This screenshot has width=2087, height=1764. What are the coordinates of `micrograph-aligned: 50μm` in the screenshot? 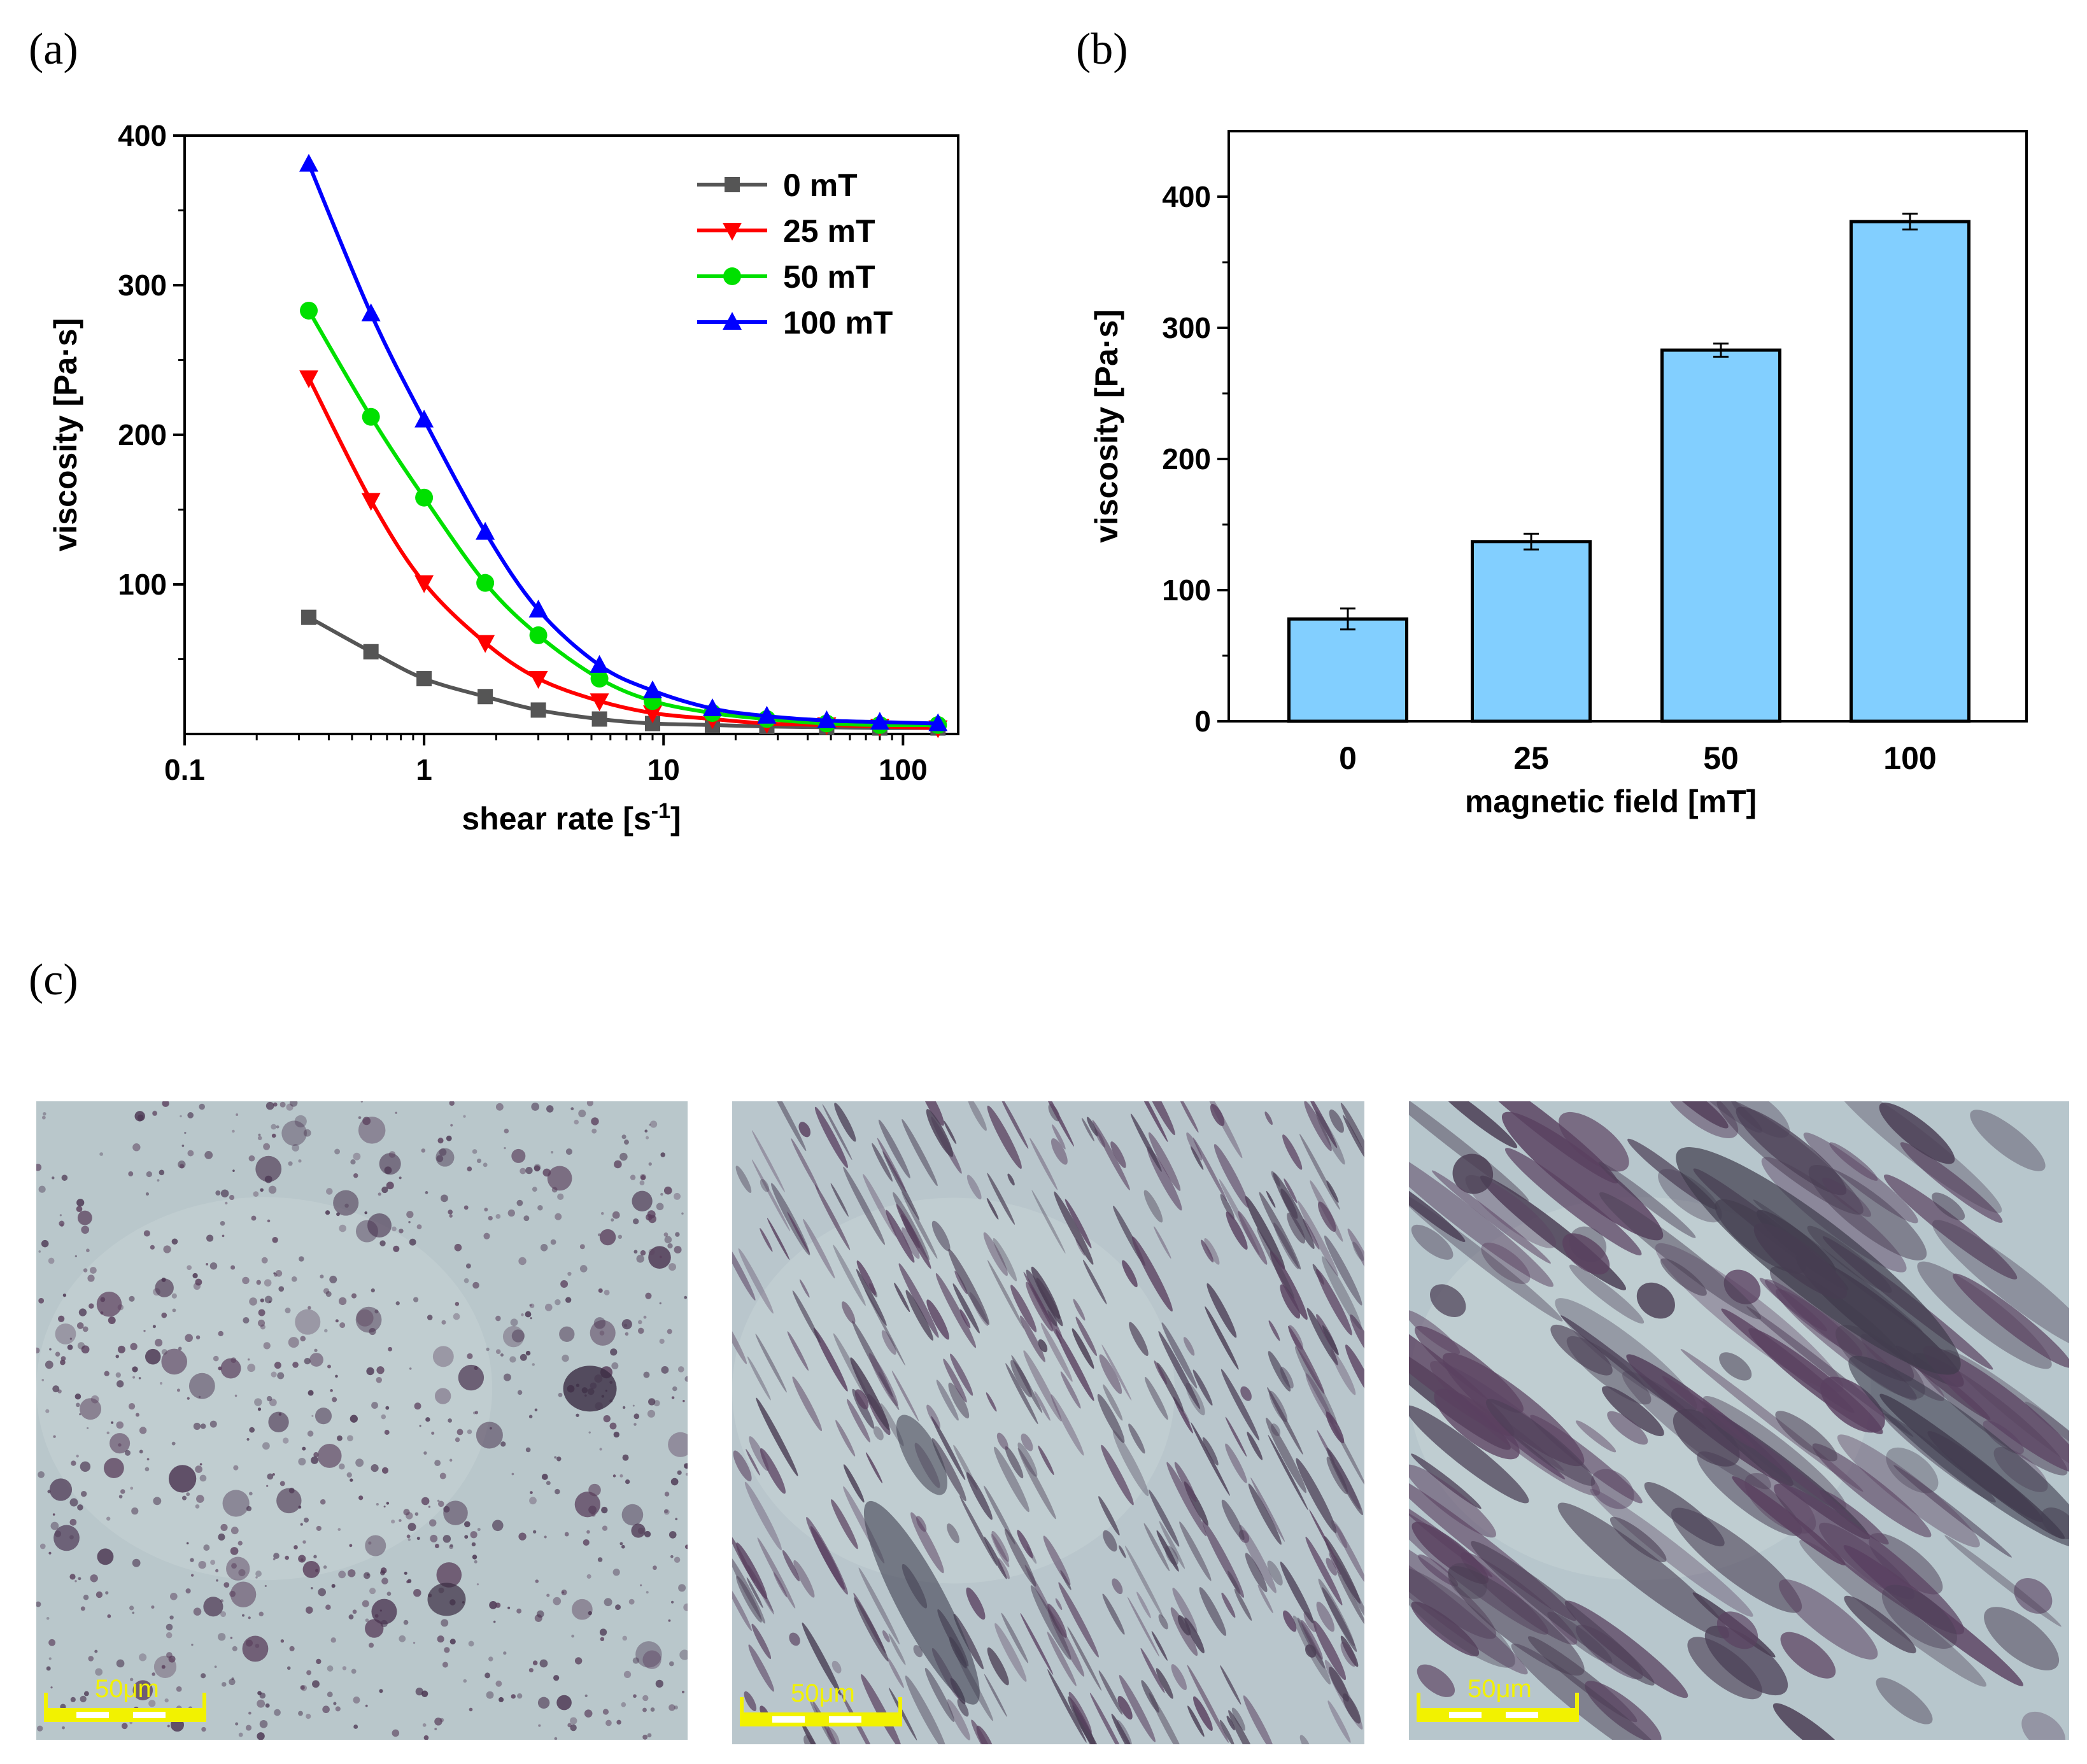 It's located at (1048, 1423).